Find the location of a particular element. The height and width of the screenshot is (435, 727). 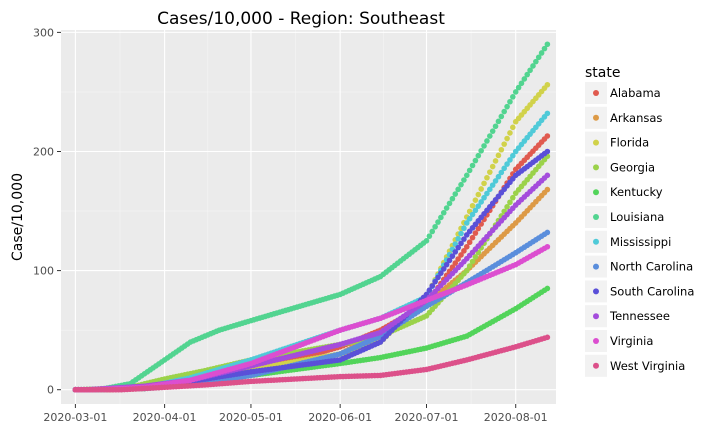

legend-label: Virginia is located at coordinates (631, 341).